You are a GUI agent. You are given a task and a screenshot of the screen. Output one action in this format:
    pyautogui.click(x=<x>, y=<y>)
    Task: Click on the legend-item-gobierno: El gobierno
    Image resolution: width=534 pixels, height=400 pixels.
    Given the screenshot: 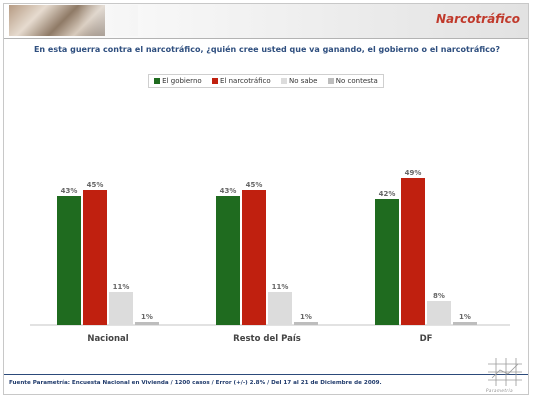 What is the action you would take?
    pyautogui.click(x=178, y=81)
    